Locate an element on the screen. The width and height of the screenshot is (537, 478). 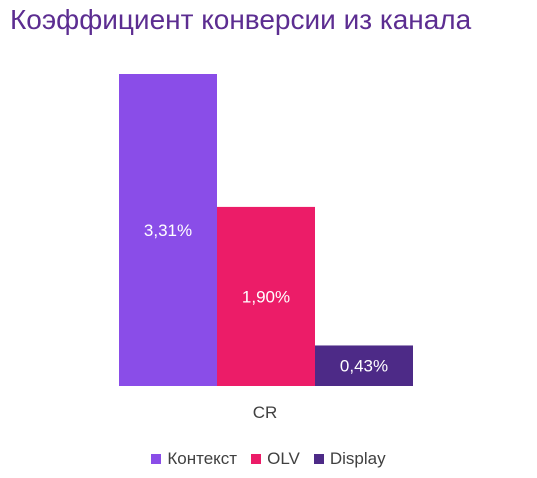
legend-swatch-kontekst is located at coordinates (156, 459).